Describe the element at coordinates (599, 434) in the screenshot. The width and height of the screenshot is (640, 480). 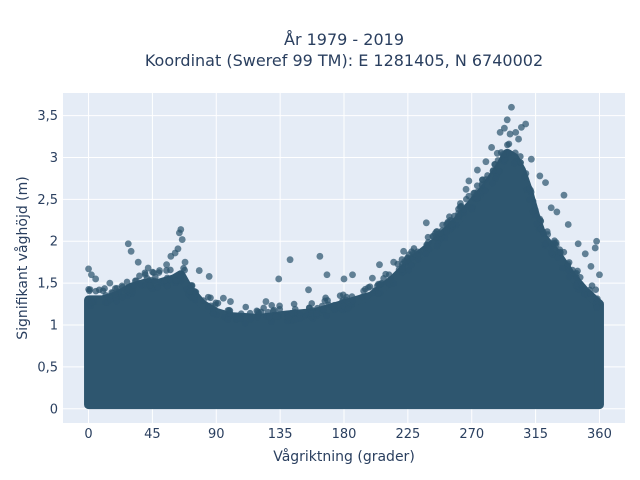
I see `x-tick-label: 360` at that location.